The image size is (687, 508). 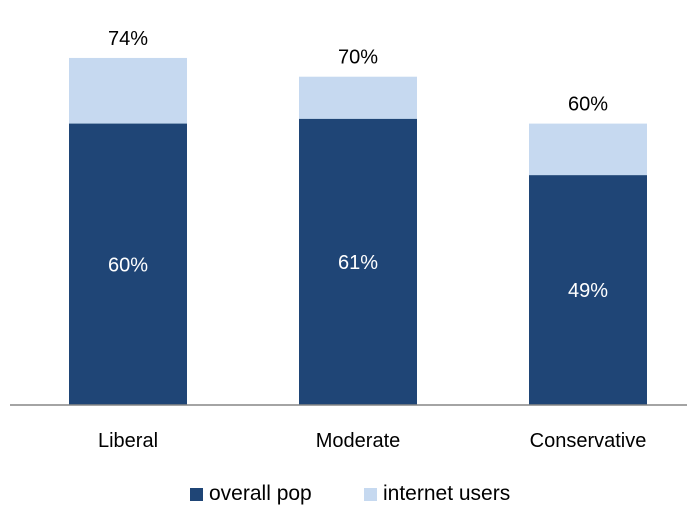 I want to click on x-tick-label-conservative: Conservative, so click(x=588, y=441).